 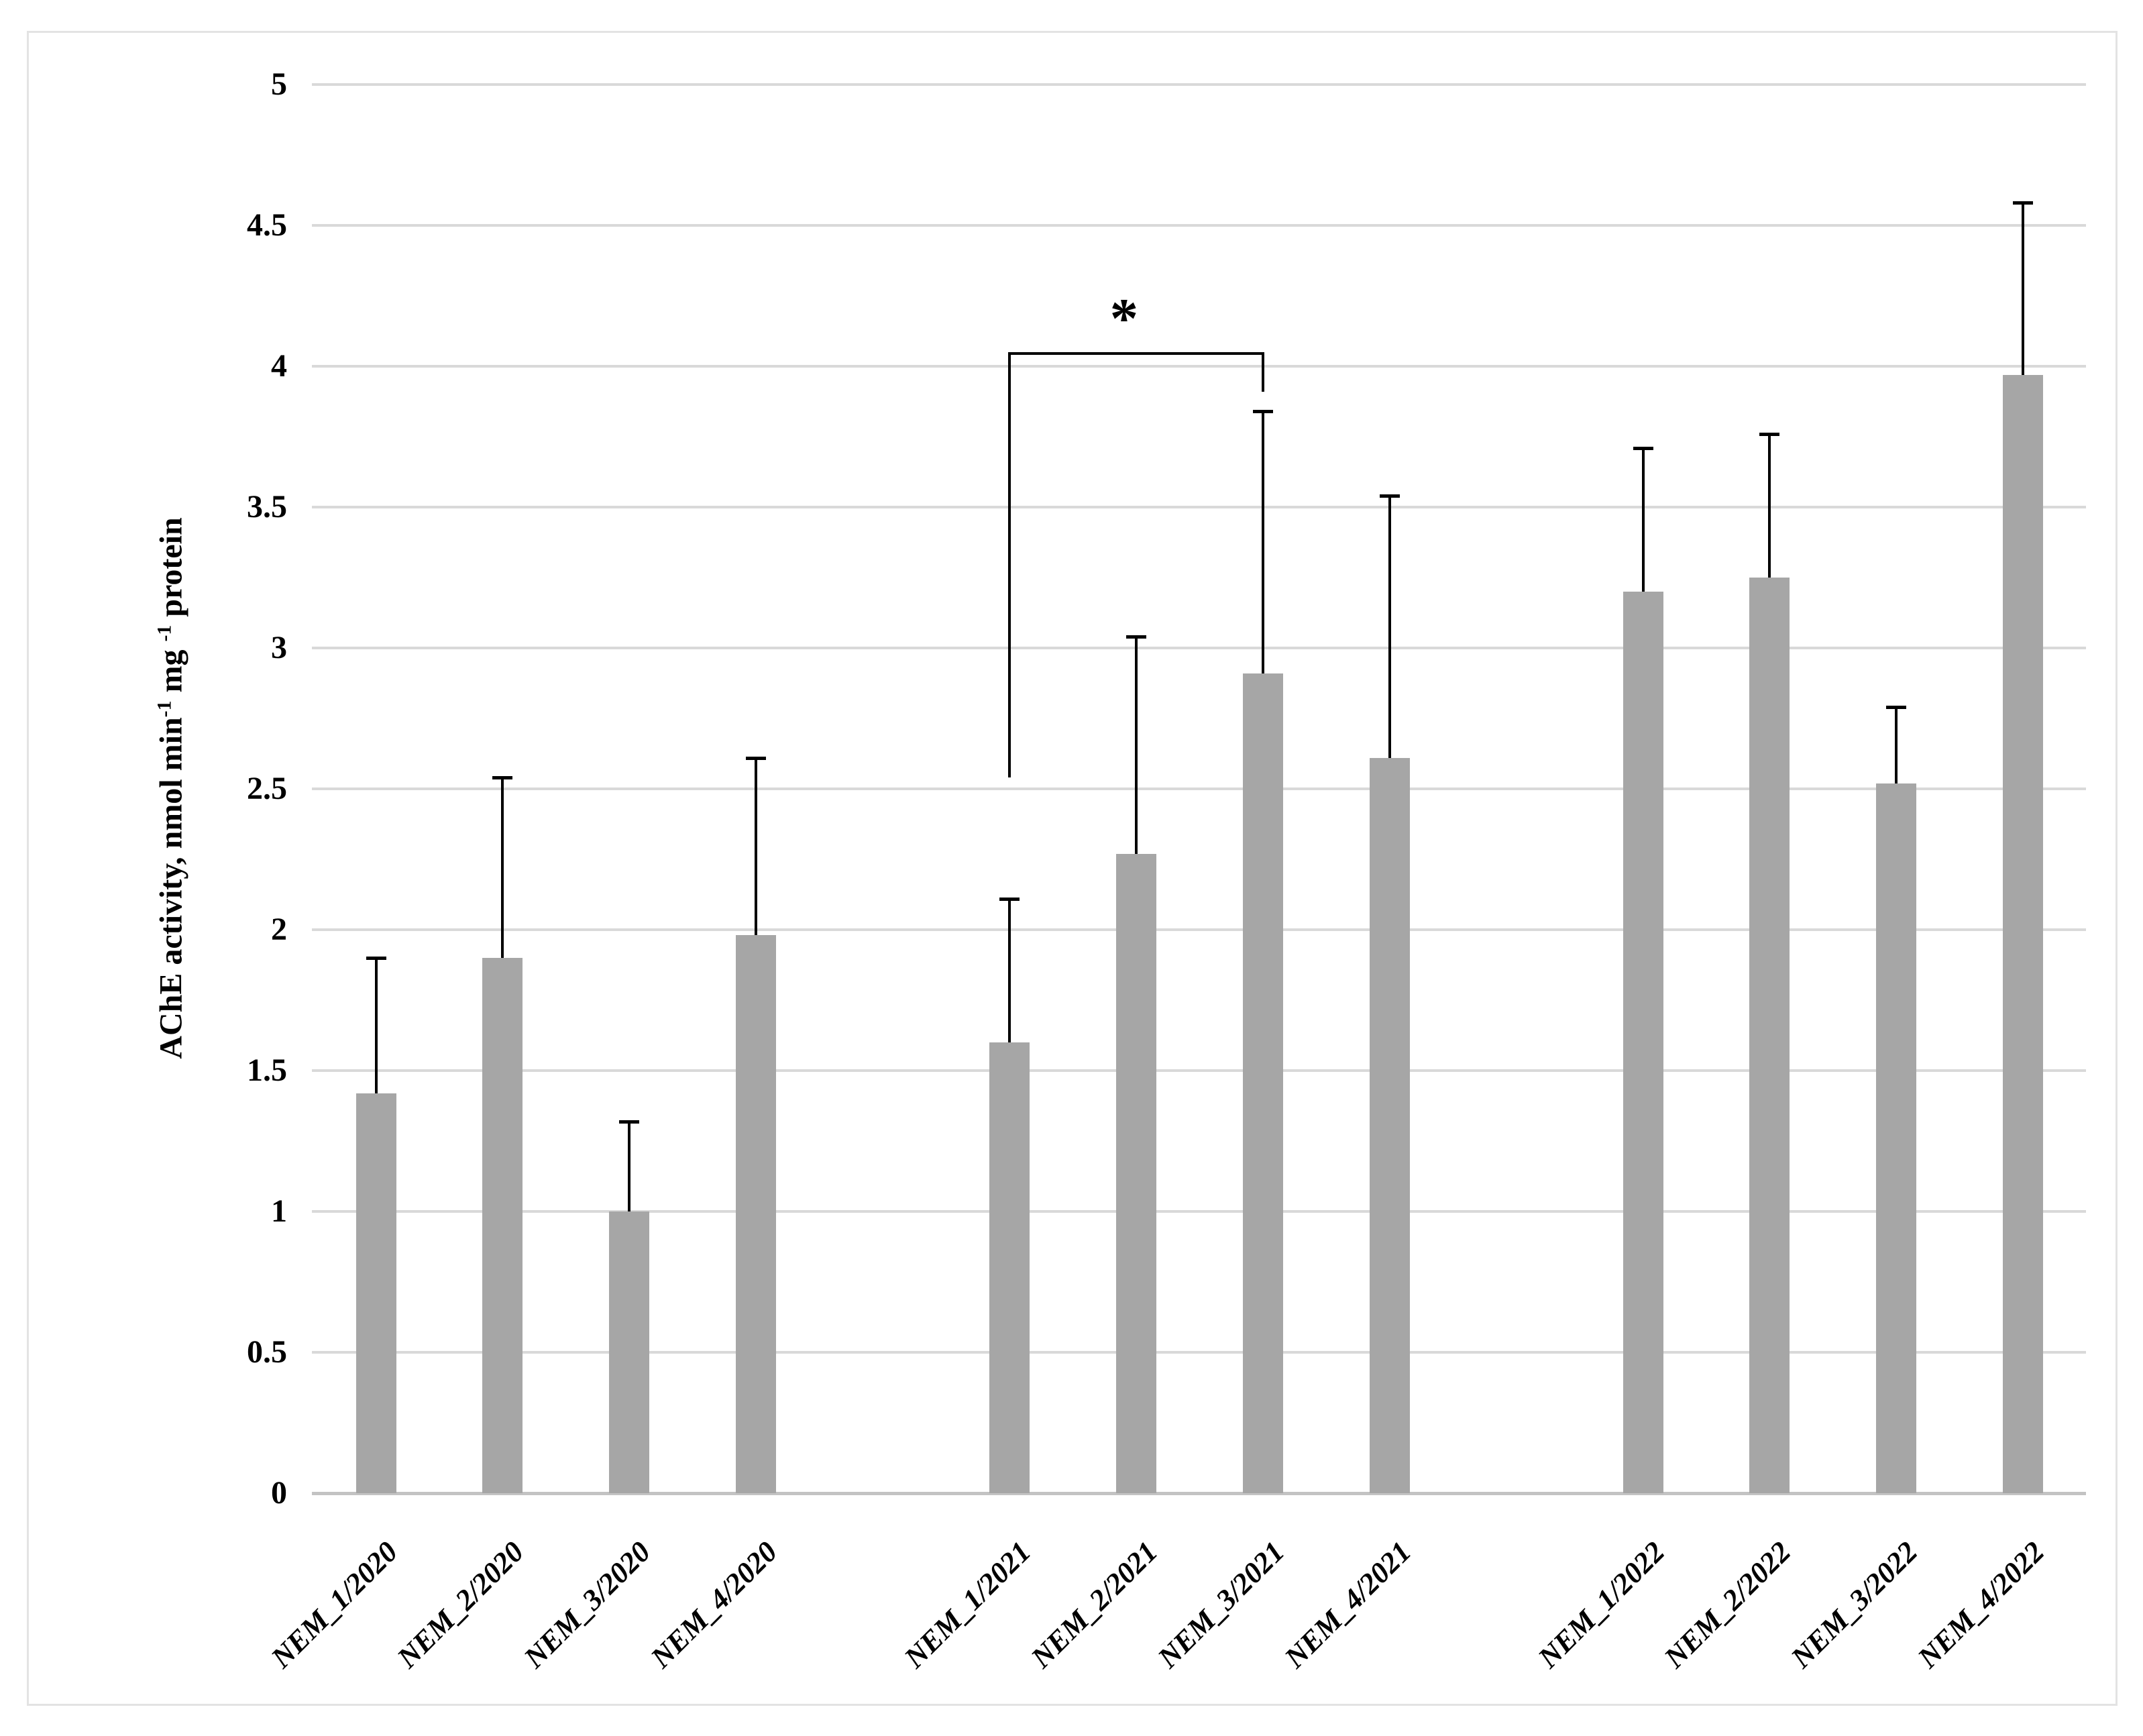 What do you see at coordinates (171, 888) in the screenshot?
I see `y-axis-title-run: AChE activity, nmol min` at bounding box center [171, 888].